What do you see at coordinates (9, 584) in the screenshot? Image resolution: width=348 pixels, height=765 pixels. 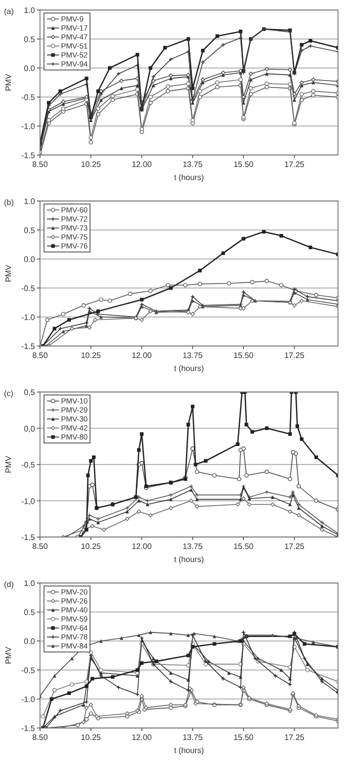 I see `chart-title: (d)` at bounding box center [9, 584].